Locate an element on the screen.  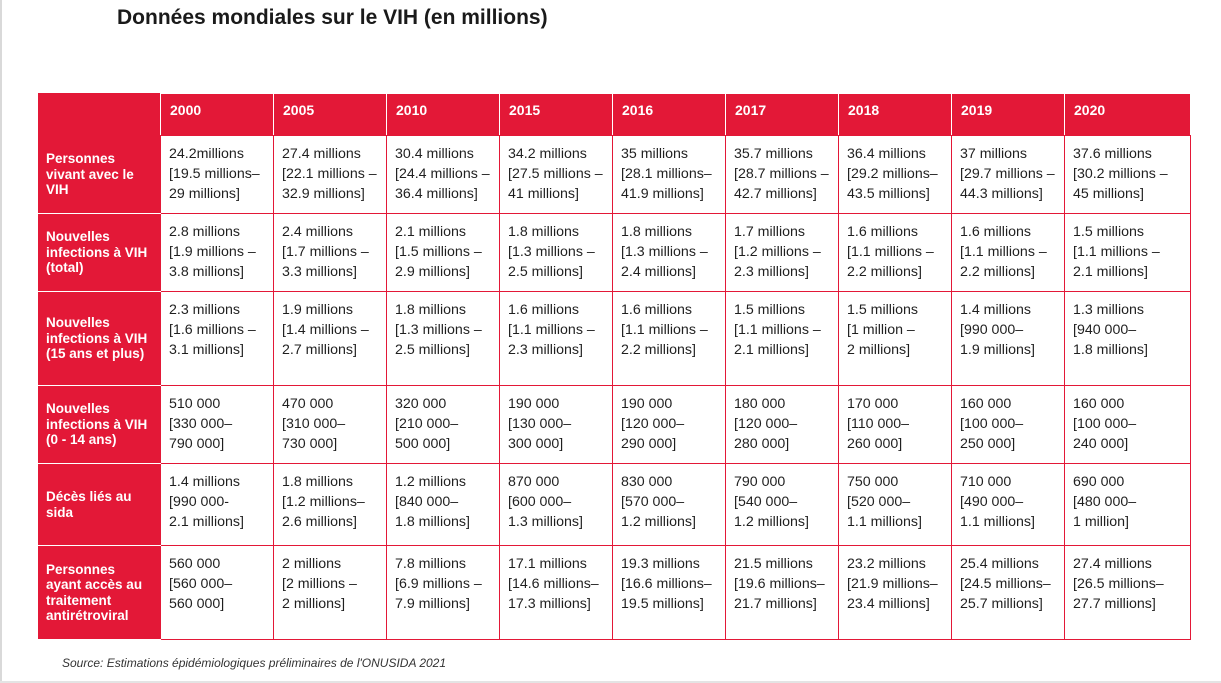
cell-estimate: 2 millions is located at coordinates (312, 564).